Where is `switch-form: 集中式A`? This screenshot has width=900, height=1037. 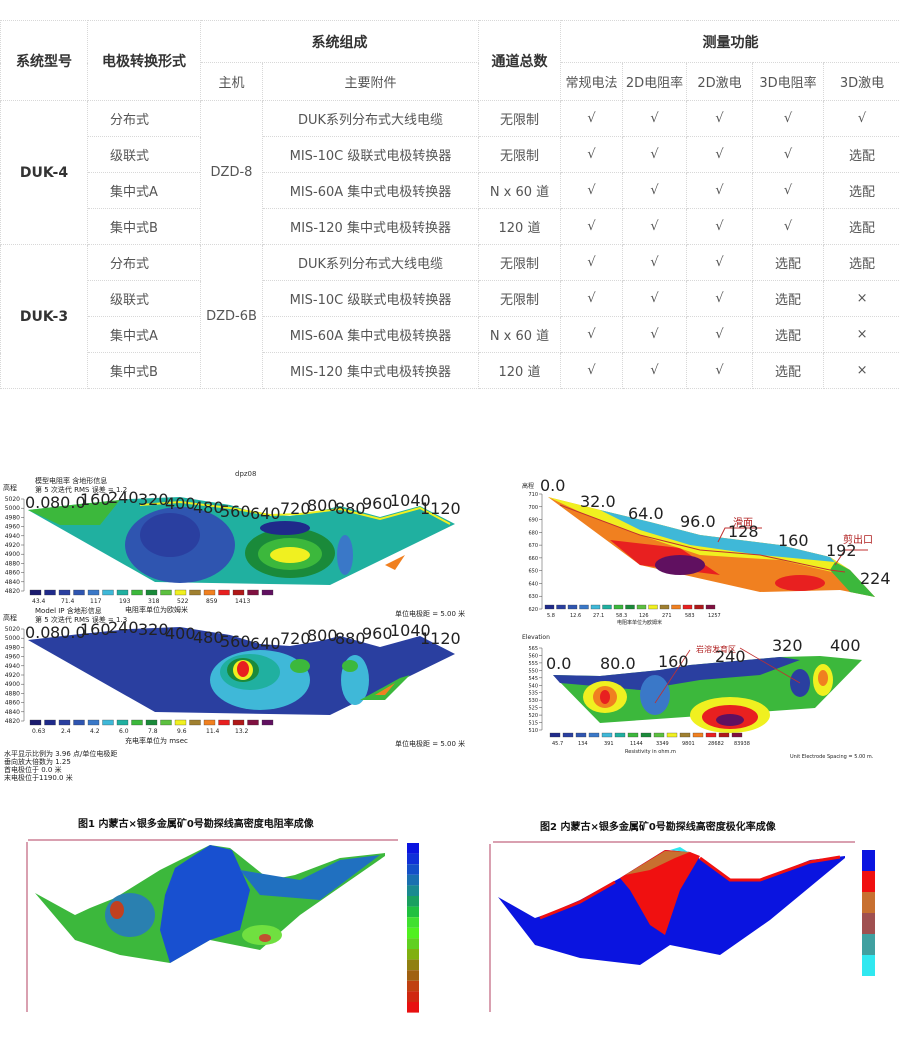 switch-form: 集中式A is located at coordinates (144, 334).